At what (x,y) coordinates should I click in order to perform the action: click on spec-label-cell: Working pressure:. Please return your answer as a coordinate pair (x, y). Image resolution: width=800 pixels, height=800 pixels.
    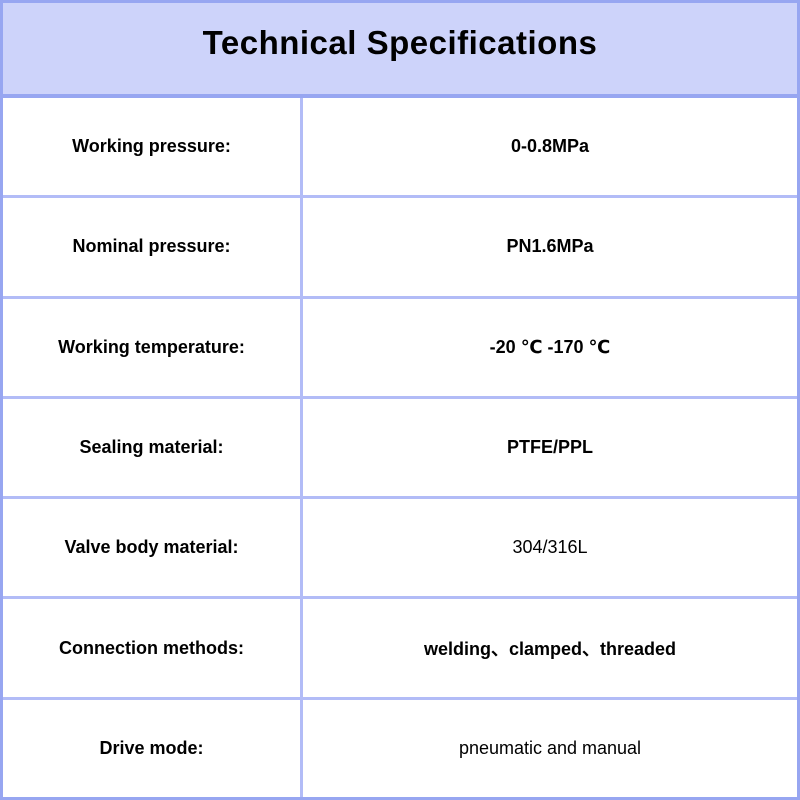
    Looking at the image, I should click on (153, 147).